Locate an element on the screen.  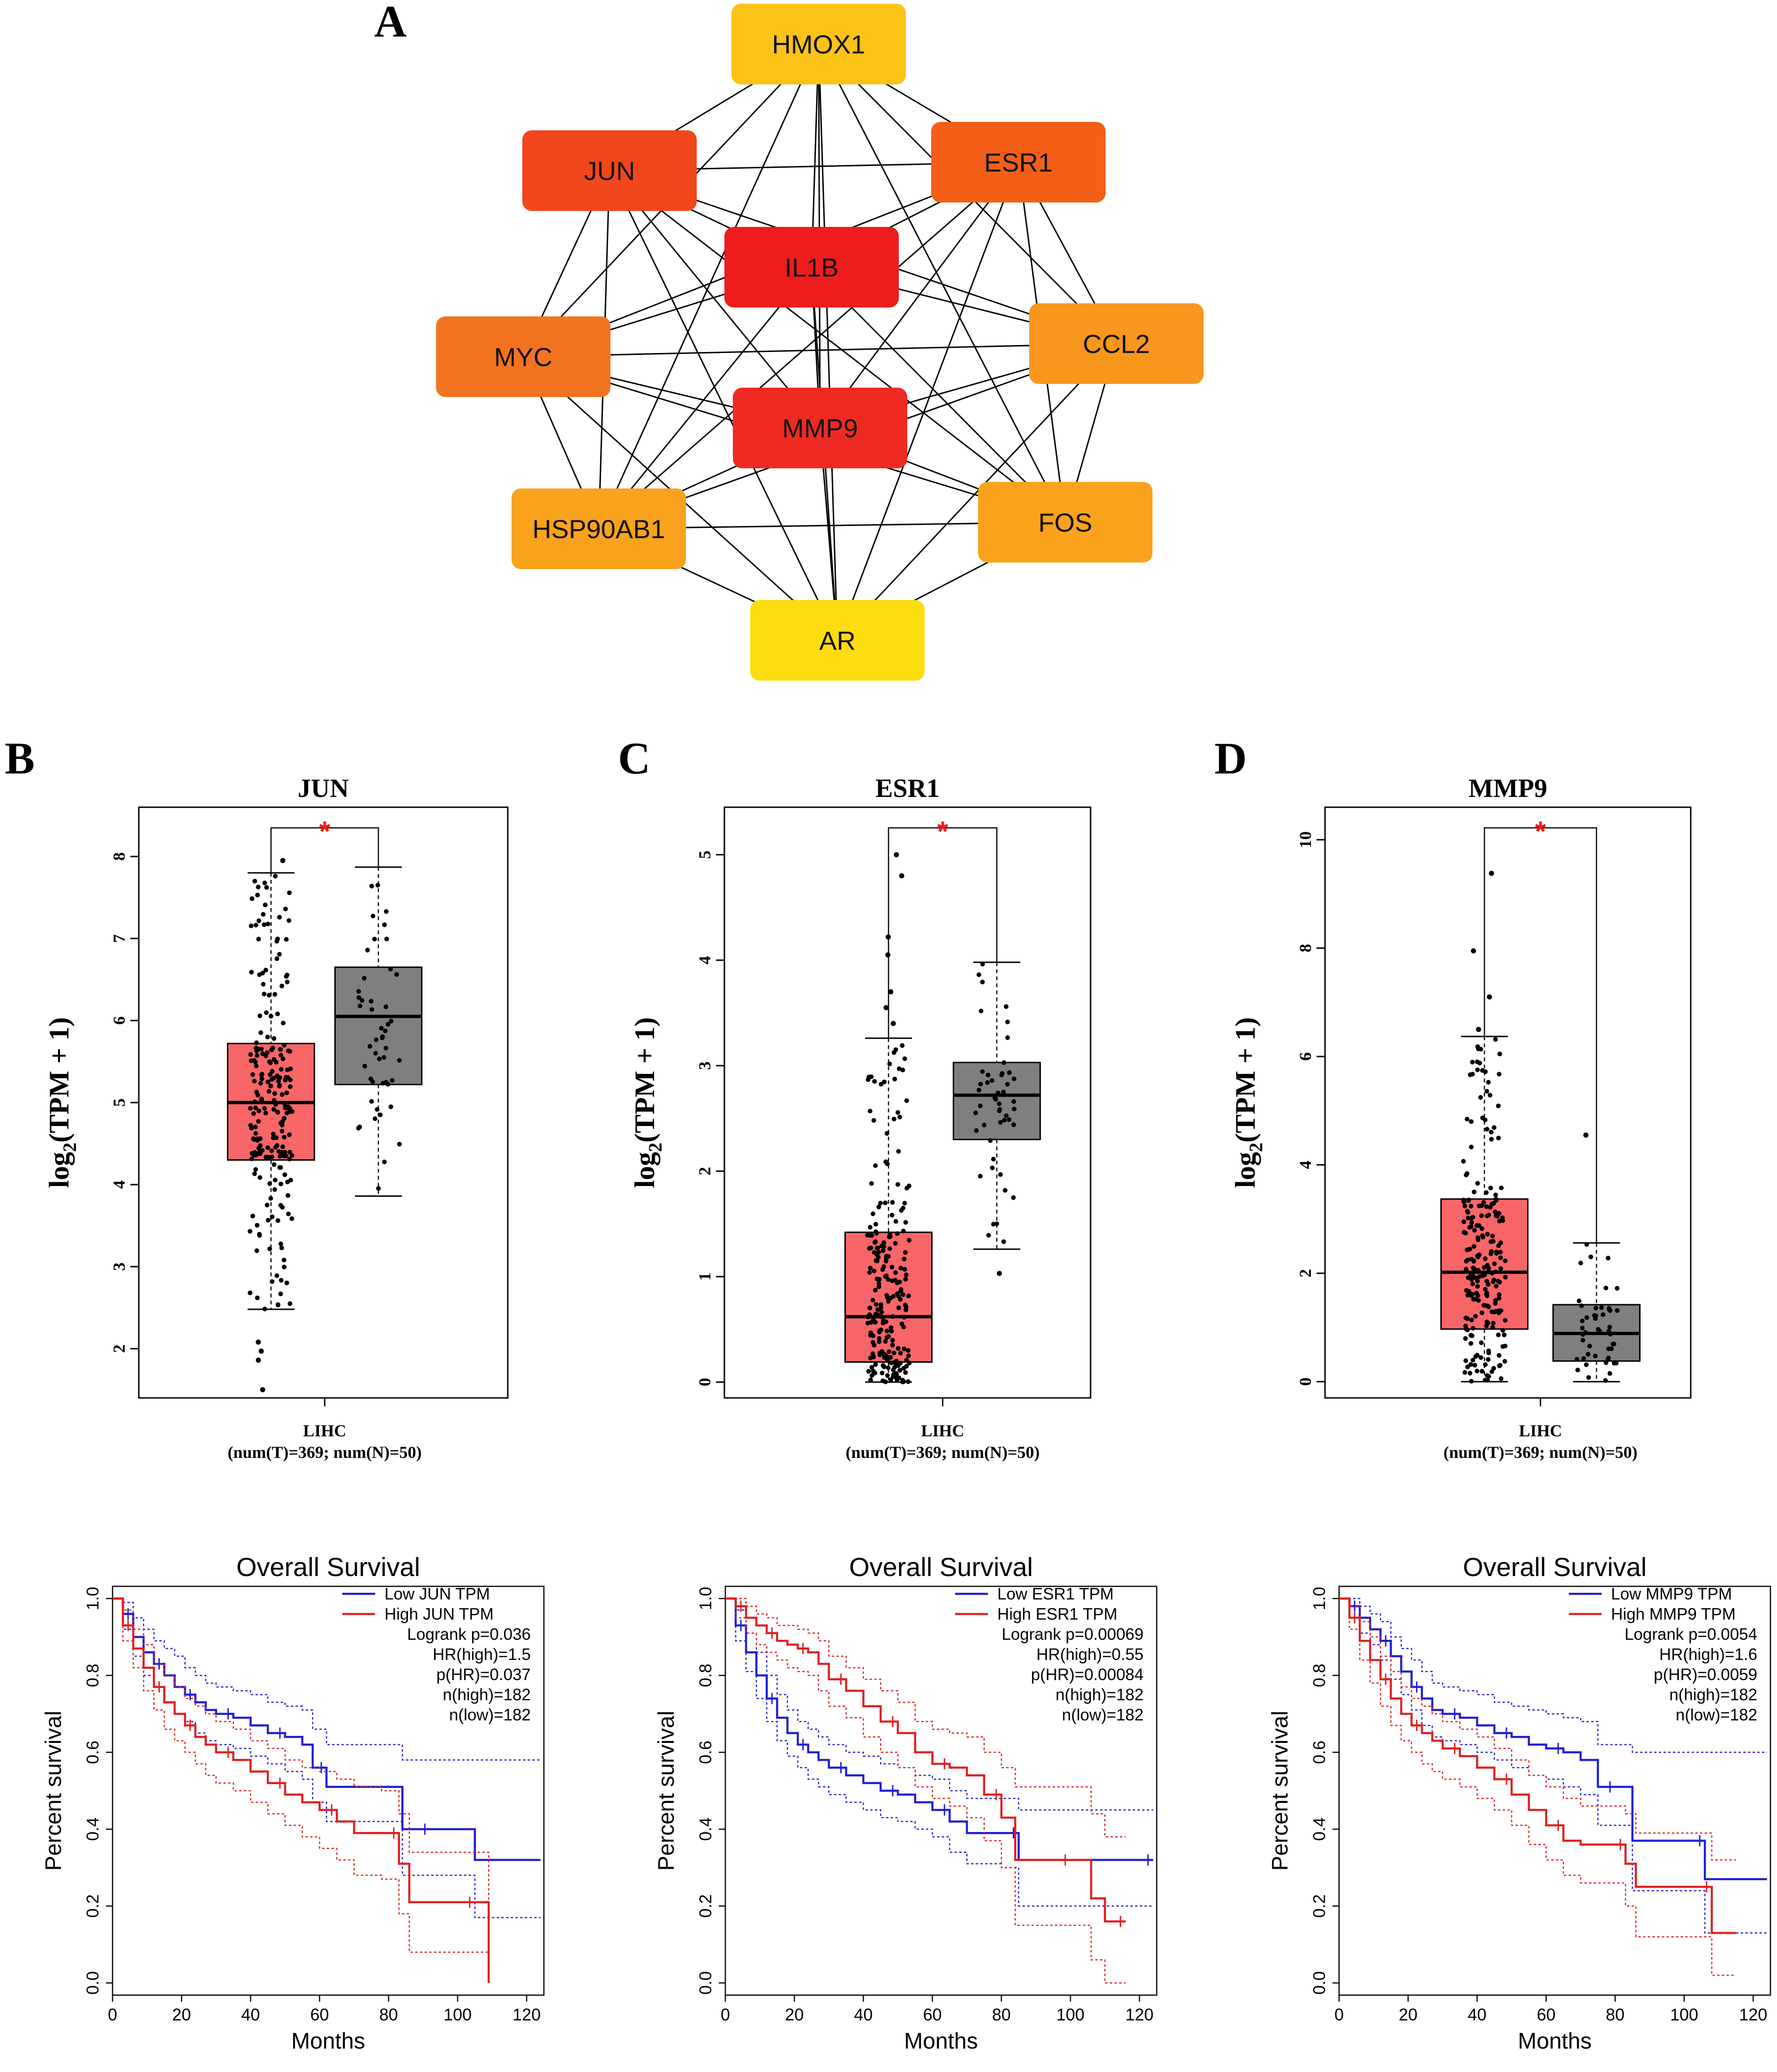
panel-label-b: B is located at coordinates (20, 758).